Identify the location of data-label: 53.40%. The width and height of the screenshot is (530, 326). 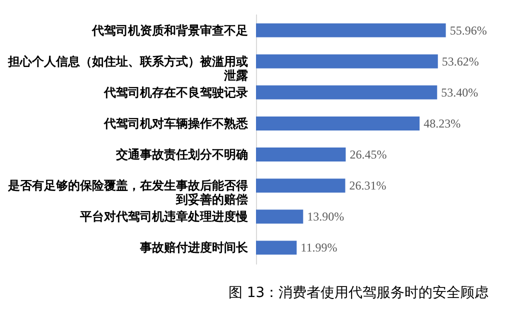
(459, 92).